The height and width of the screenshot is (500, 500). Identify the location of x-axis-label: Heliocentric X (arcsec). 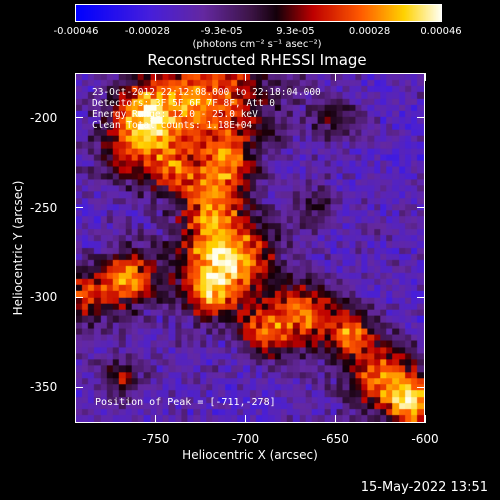
(250, 455).